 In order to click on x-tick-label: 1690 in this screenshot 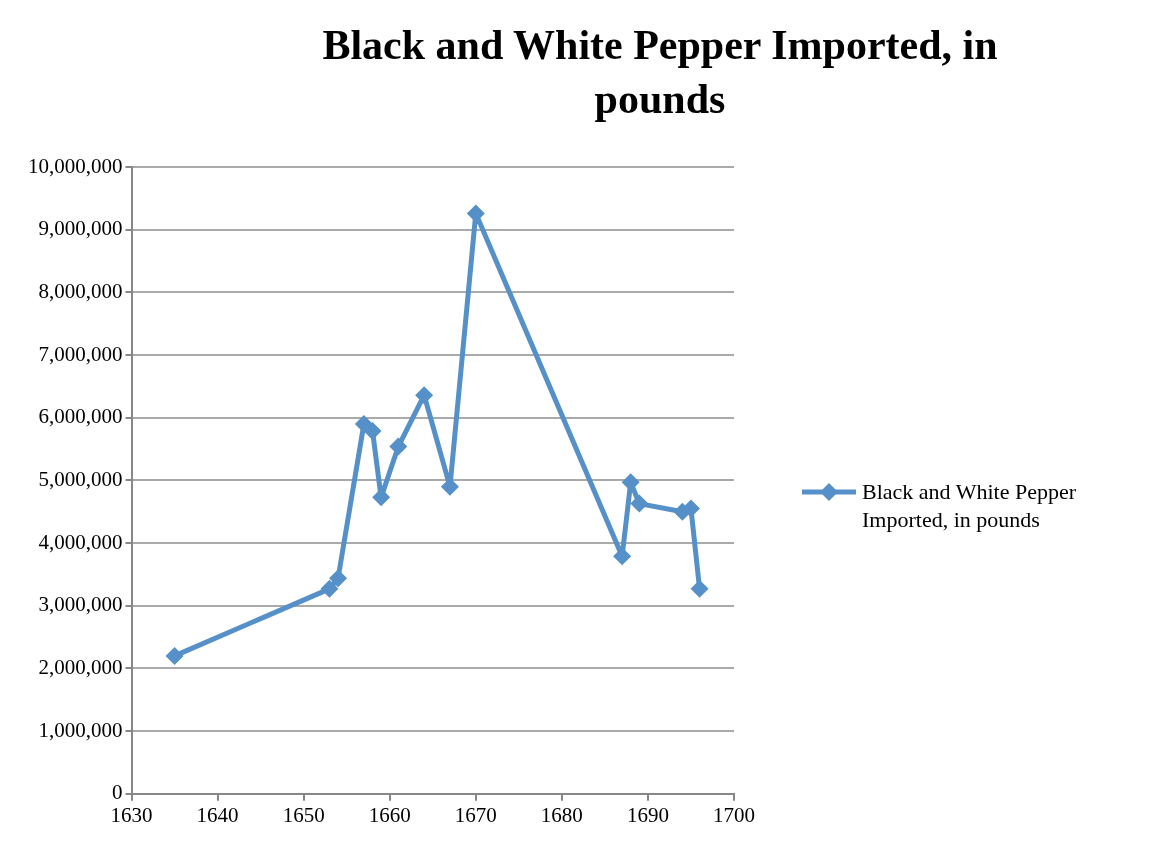, I will do `click(647, 814)`.